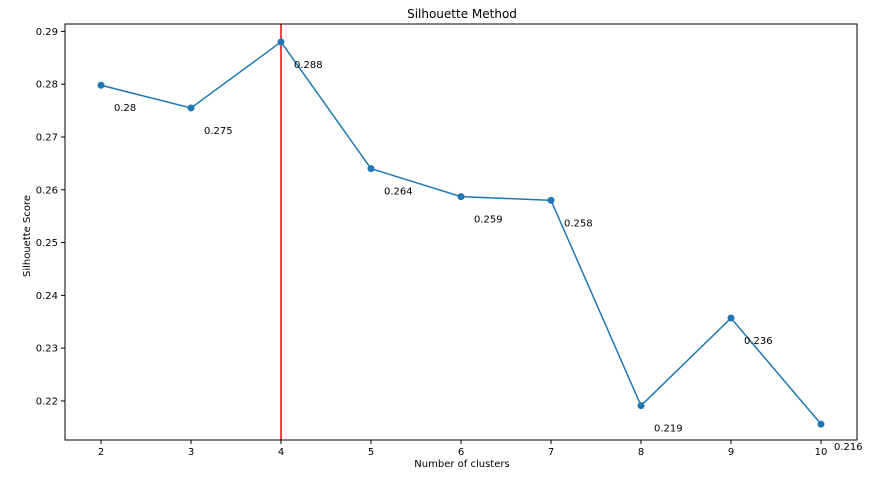 The height and width of the screenshot is (479, 889). What do you see at coordinates (47, 32) in the screenshot?
I see `y-tick-label: 0.29` at bounding box center [47, 32].